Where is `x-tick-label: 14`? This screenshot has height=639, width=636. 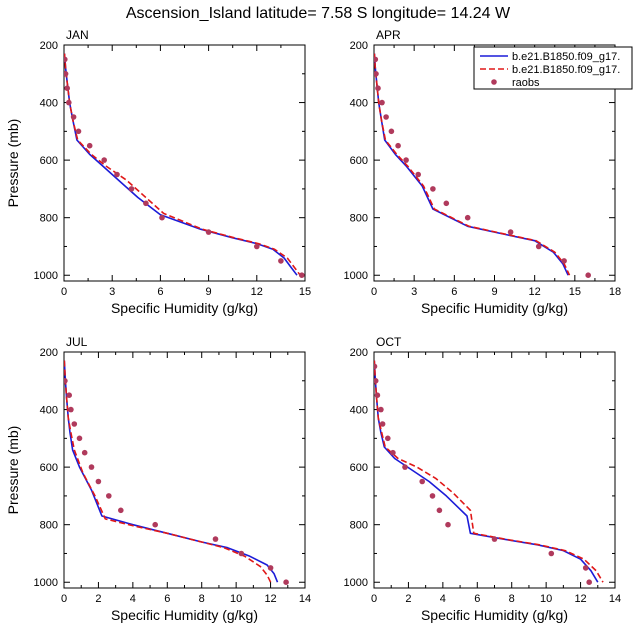
x-tick-label: 14 is located at coordinates (305, 599).